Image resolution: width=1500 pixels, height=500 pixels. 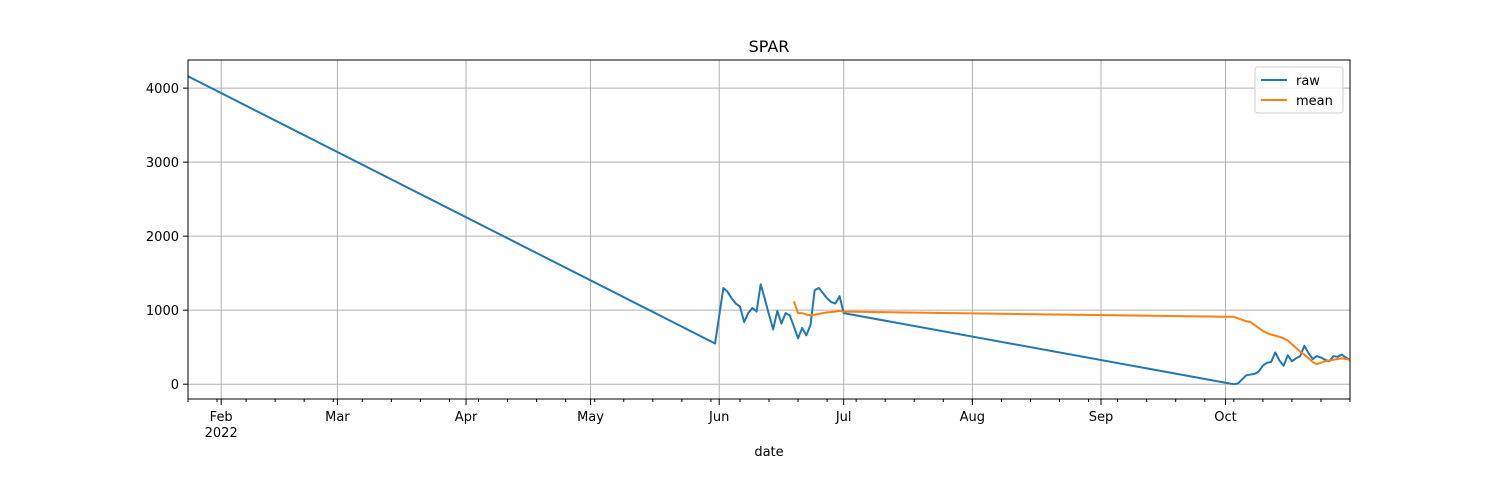 What do you see at coordinates (590, 417) in the screenshot?
I see `x-tick-label: May` at bounding box center [590, 417].